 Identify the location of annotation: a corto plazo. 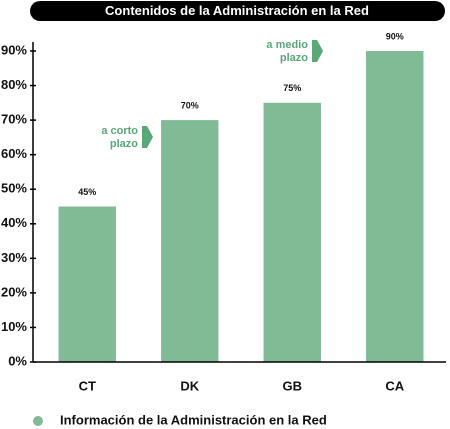
(127, 137).